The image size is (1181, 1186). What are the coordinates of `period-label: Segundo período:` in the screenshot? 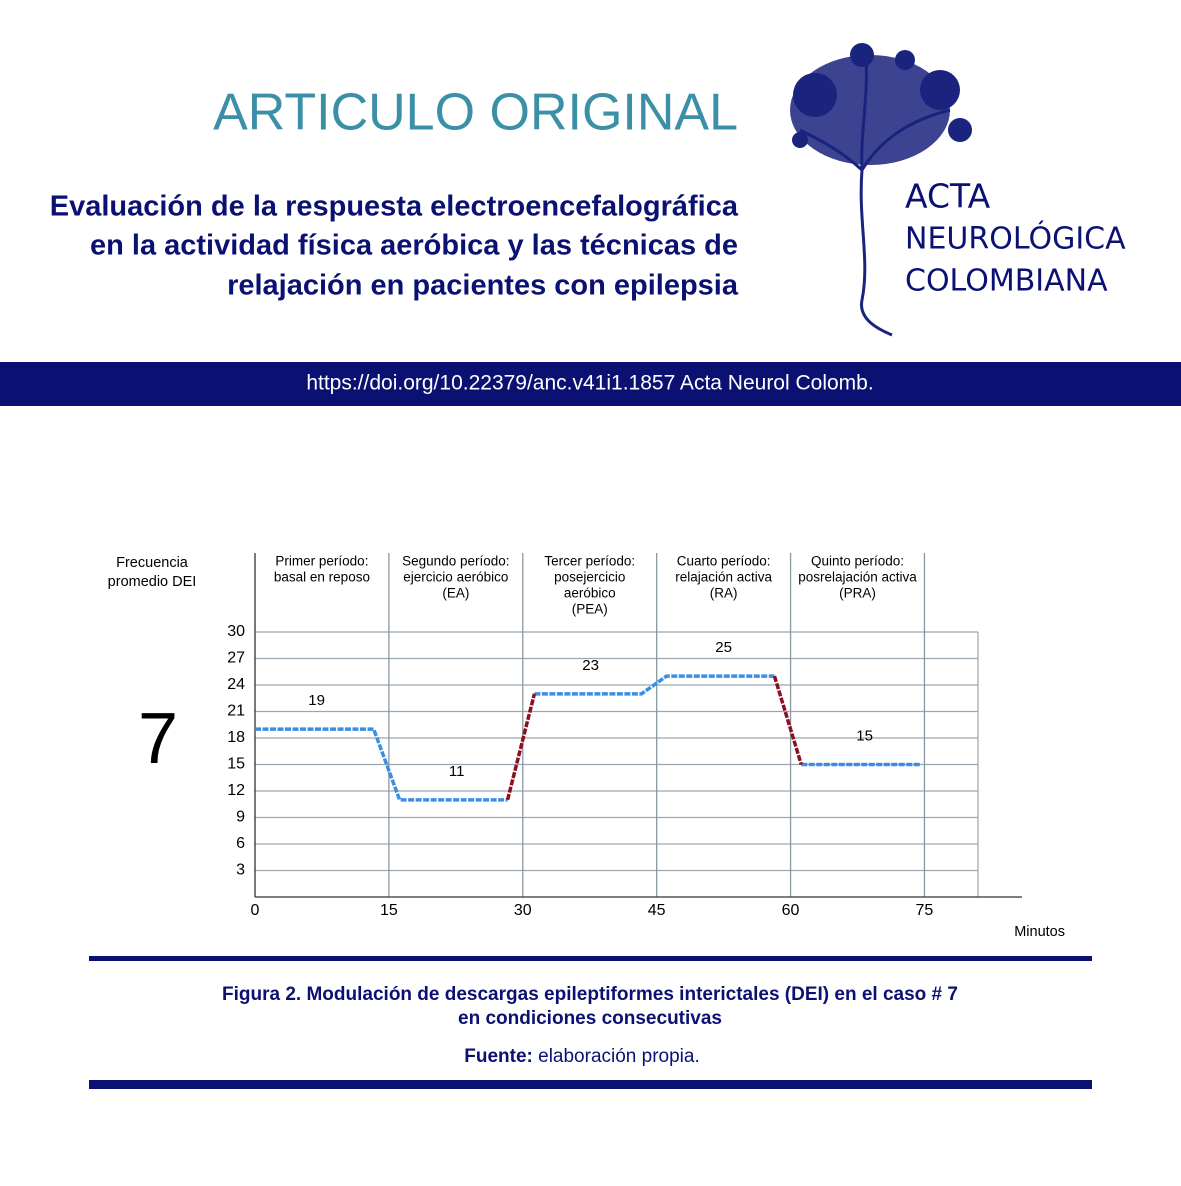 It's located at (455, 561).